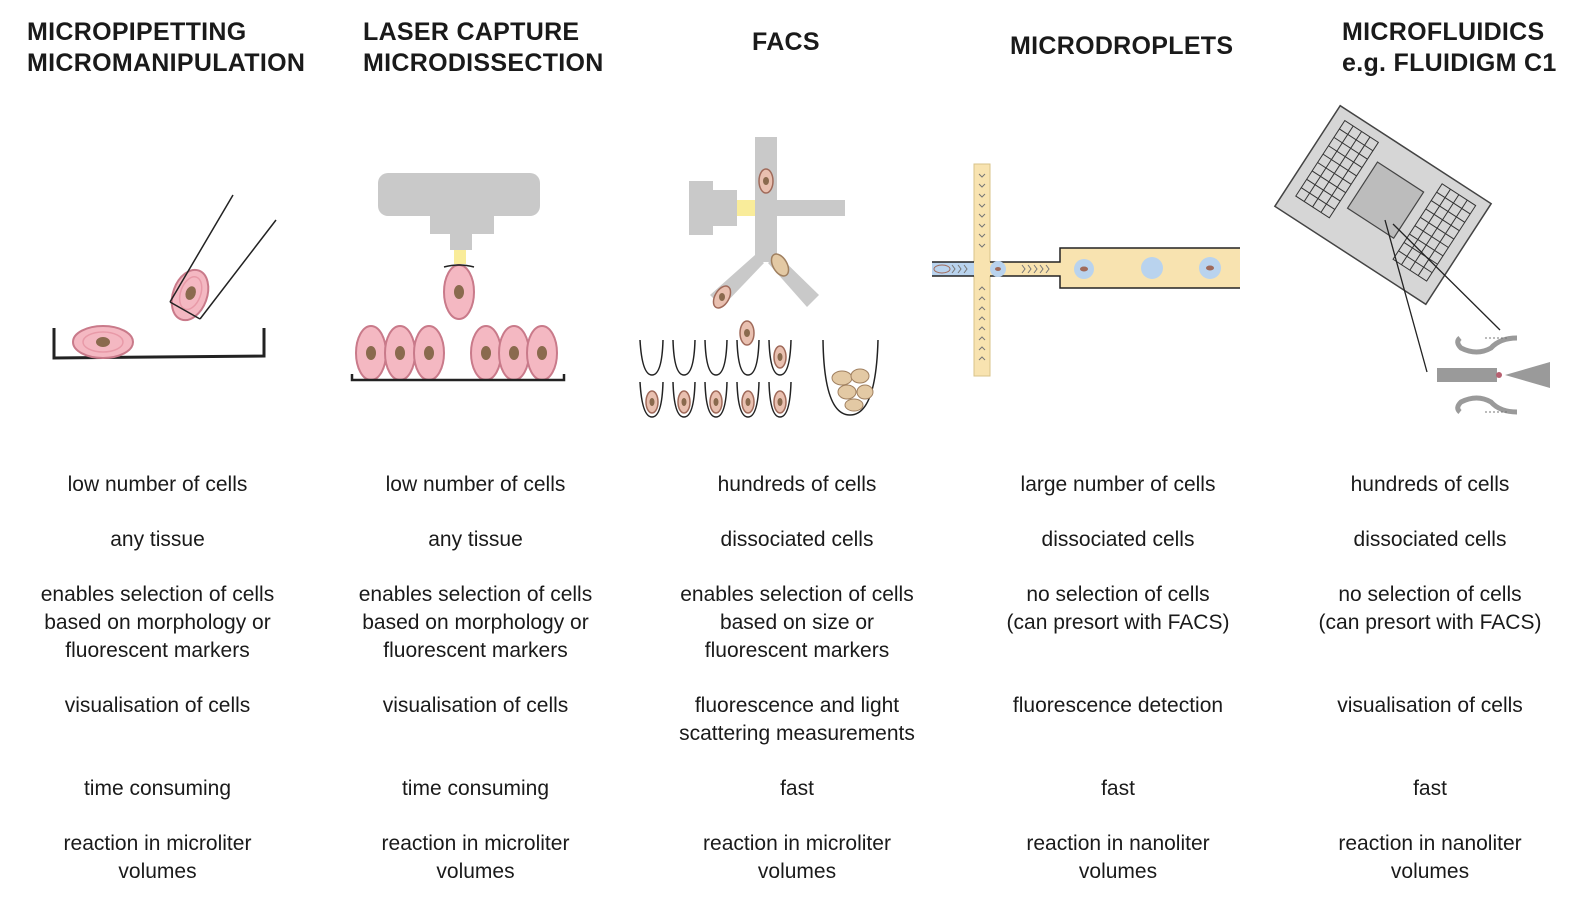 Image resolution: width=1585 pixels, height=905 pixels. Describe the element at coordinates (1118, 705) in the screenshot. I see `property-detection: fluorescence detection` at that location.